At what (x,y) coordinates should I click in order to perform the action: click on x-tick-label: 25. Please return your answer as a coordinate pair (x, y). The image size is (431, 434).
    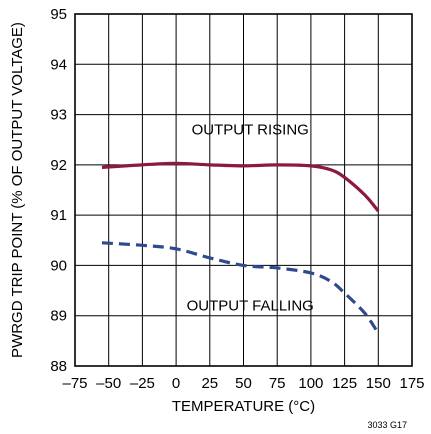
    Looking at the image, I should click on (209, 383).